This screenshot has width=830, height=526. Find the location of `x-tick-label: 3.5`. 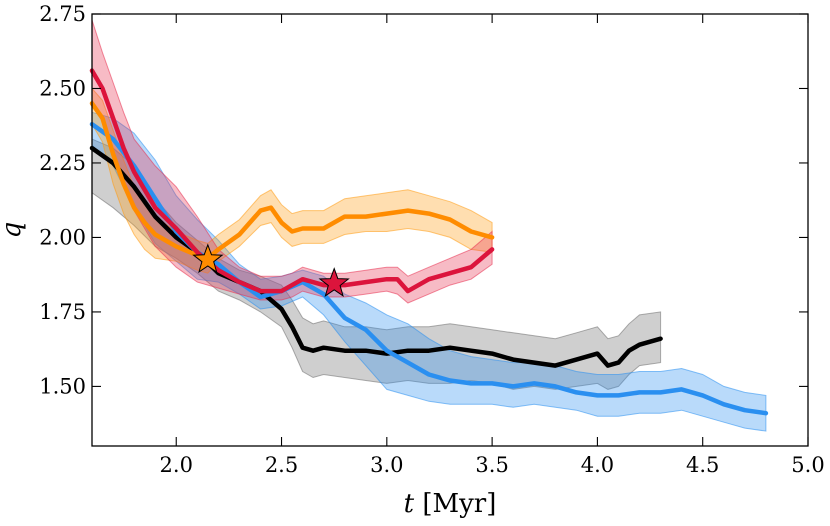

x-tick-label: 3.5 is located at coordinates (491, 465).